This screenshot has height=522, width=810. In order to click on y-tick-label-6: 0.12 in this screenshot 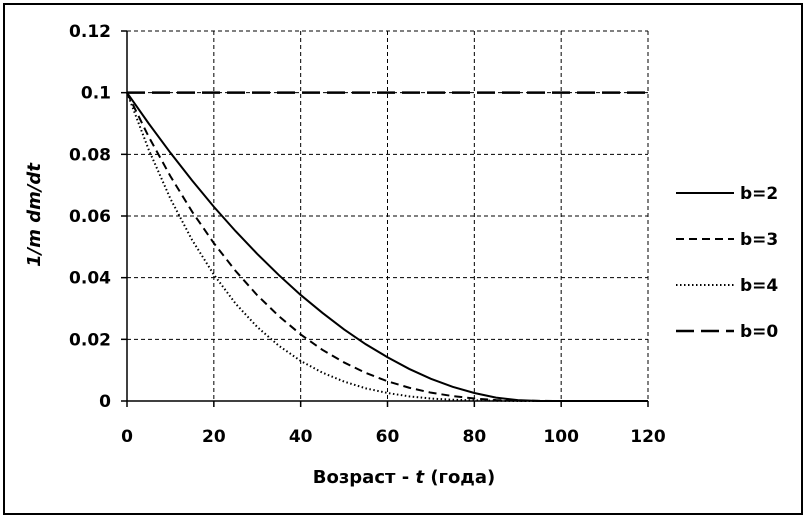, I will do `click(90, 32)`.